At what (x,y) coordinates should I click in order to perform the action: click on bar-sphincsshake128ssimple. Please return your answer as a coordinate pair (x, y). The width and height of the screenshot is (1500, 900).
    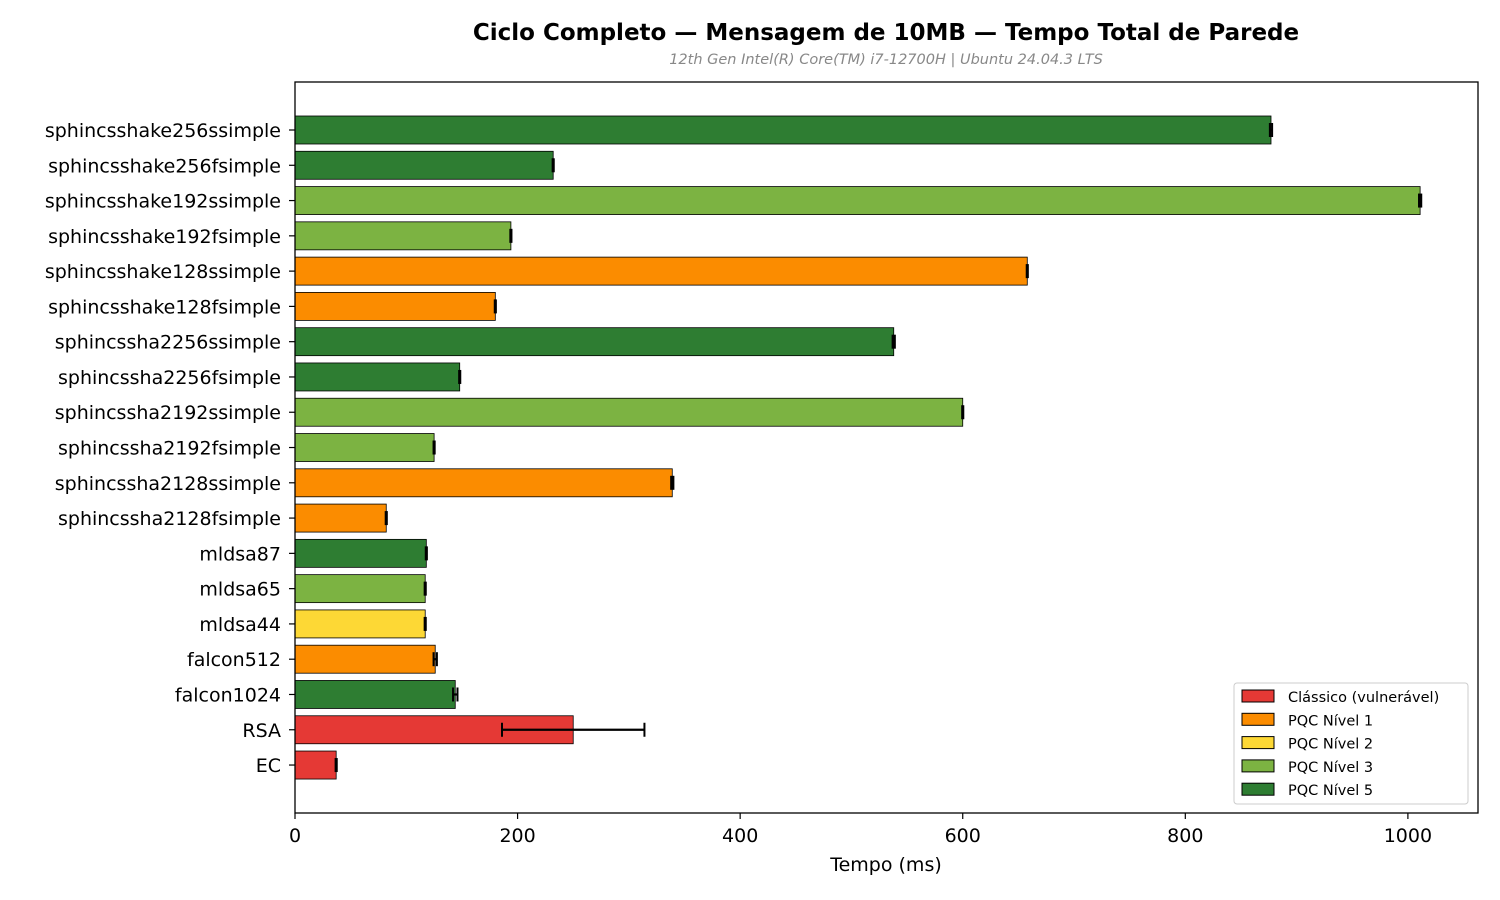
    Looking at the image, I should click on (661, 271).